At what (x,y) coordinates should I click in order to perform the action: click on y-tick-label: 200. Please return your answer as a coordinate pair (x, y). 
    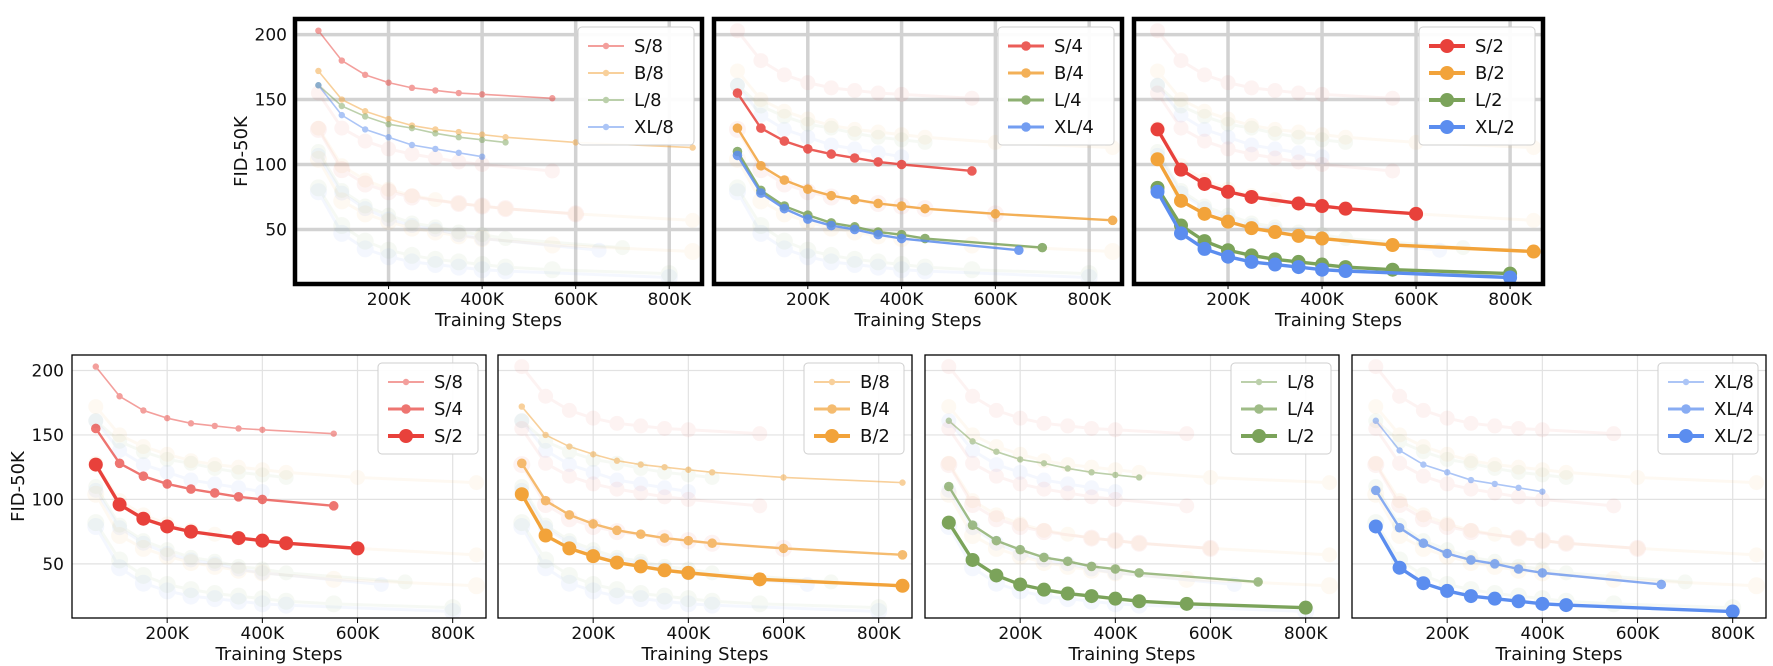
    Looking at the image, I should click on (271, 36).